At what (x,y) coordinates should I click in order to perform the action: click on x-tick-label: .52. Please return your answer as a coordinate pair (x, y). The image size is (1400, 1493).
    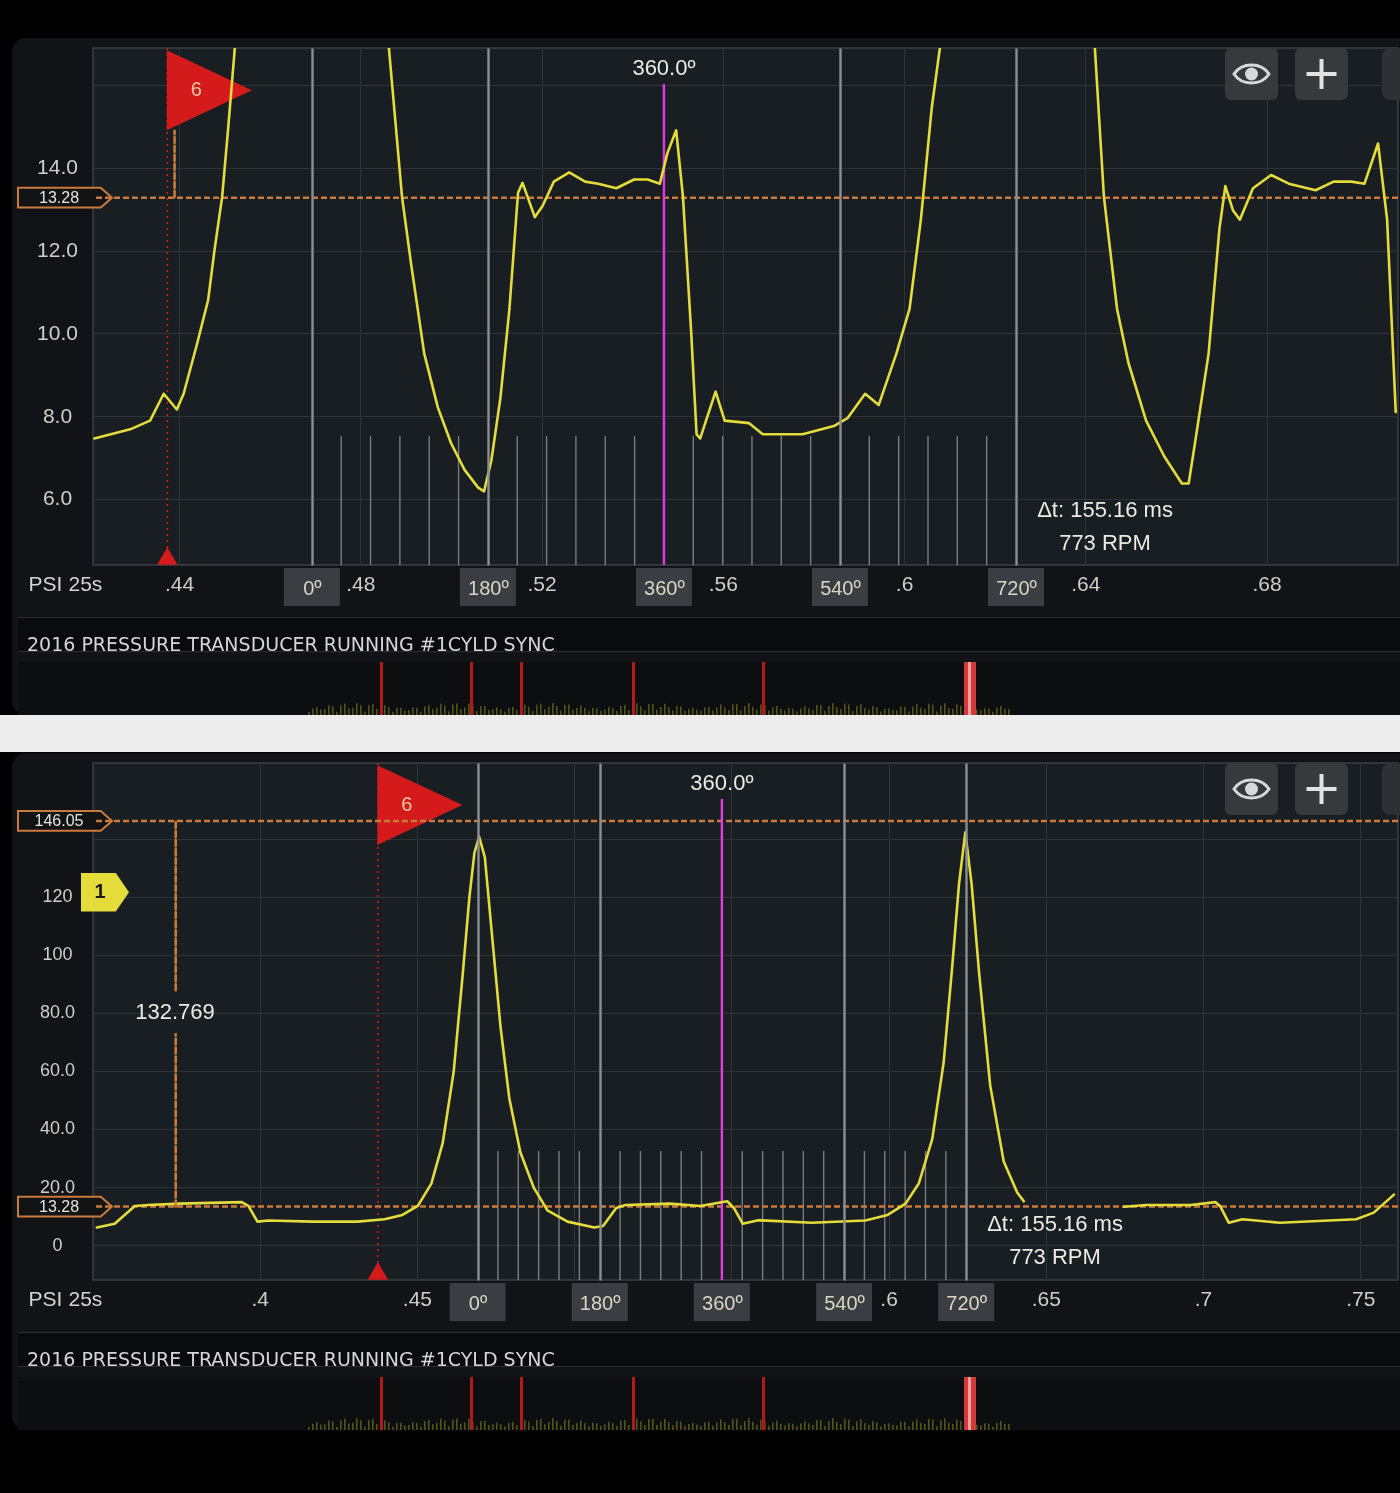
    Looking at the image, I should click on (542, 583).